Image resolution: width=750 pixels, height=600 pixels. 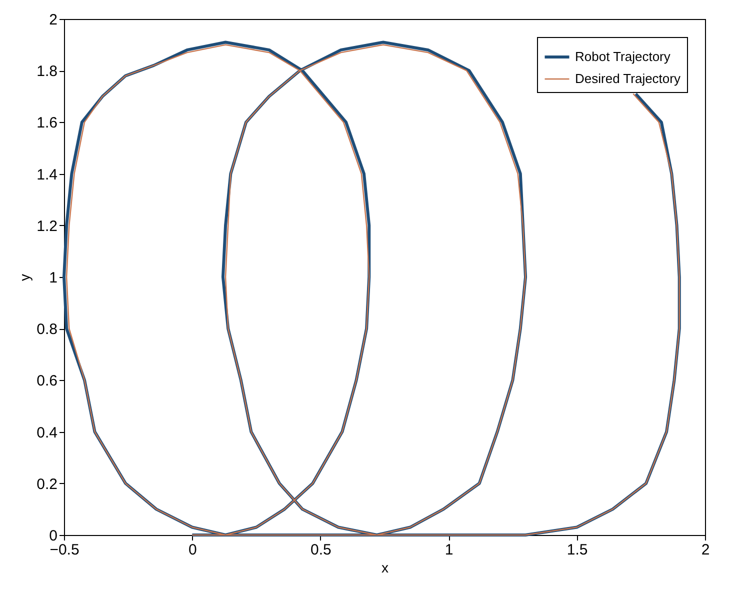 I want to click on y-tick-label: 1.4, so click(x=47, y=175).